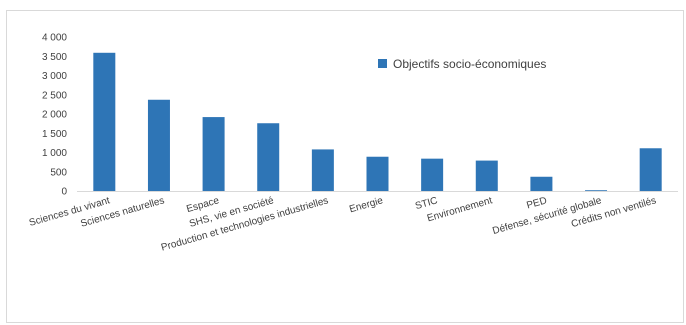 The height and width of the screenshot is (325, 686). What do you see at coordinates (536, 203) in the screenshot?
I see `x-tick-label: PED` at bounding box center [536, 203].